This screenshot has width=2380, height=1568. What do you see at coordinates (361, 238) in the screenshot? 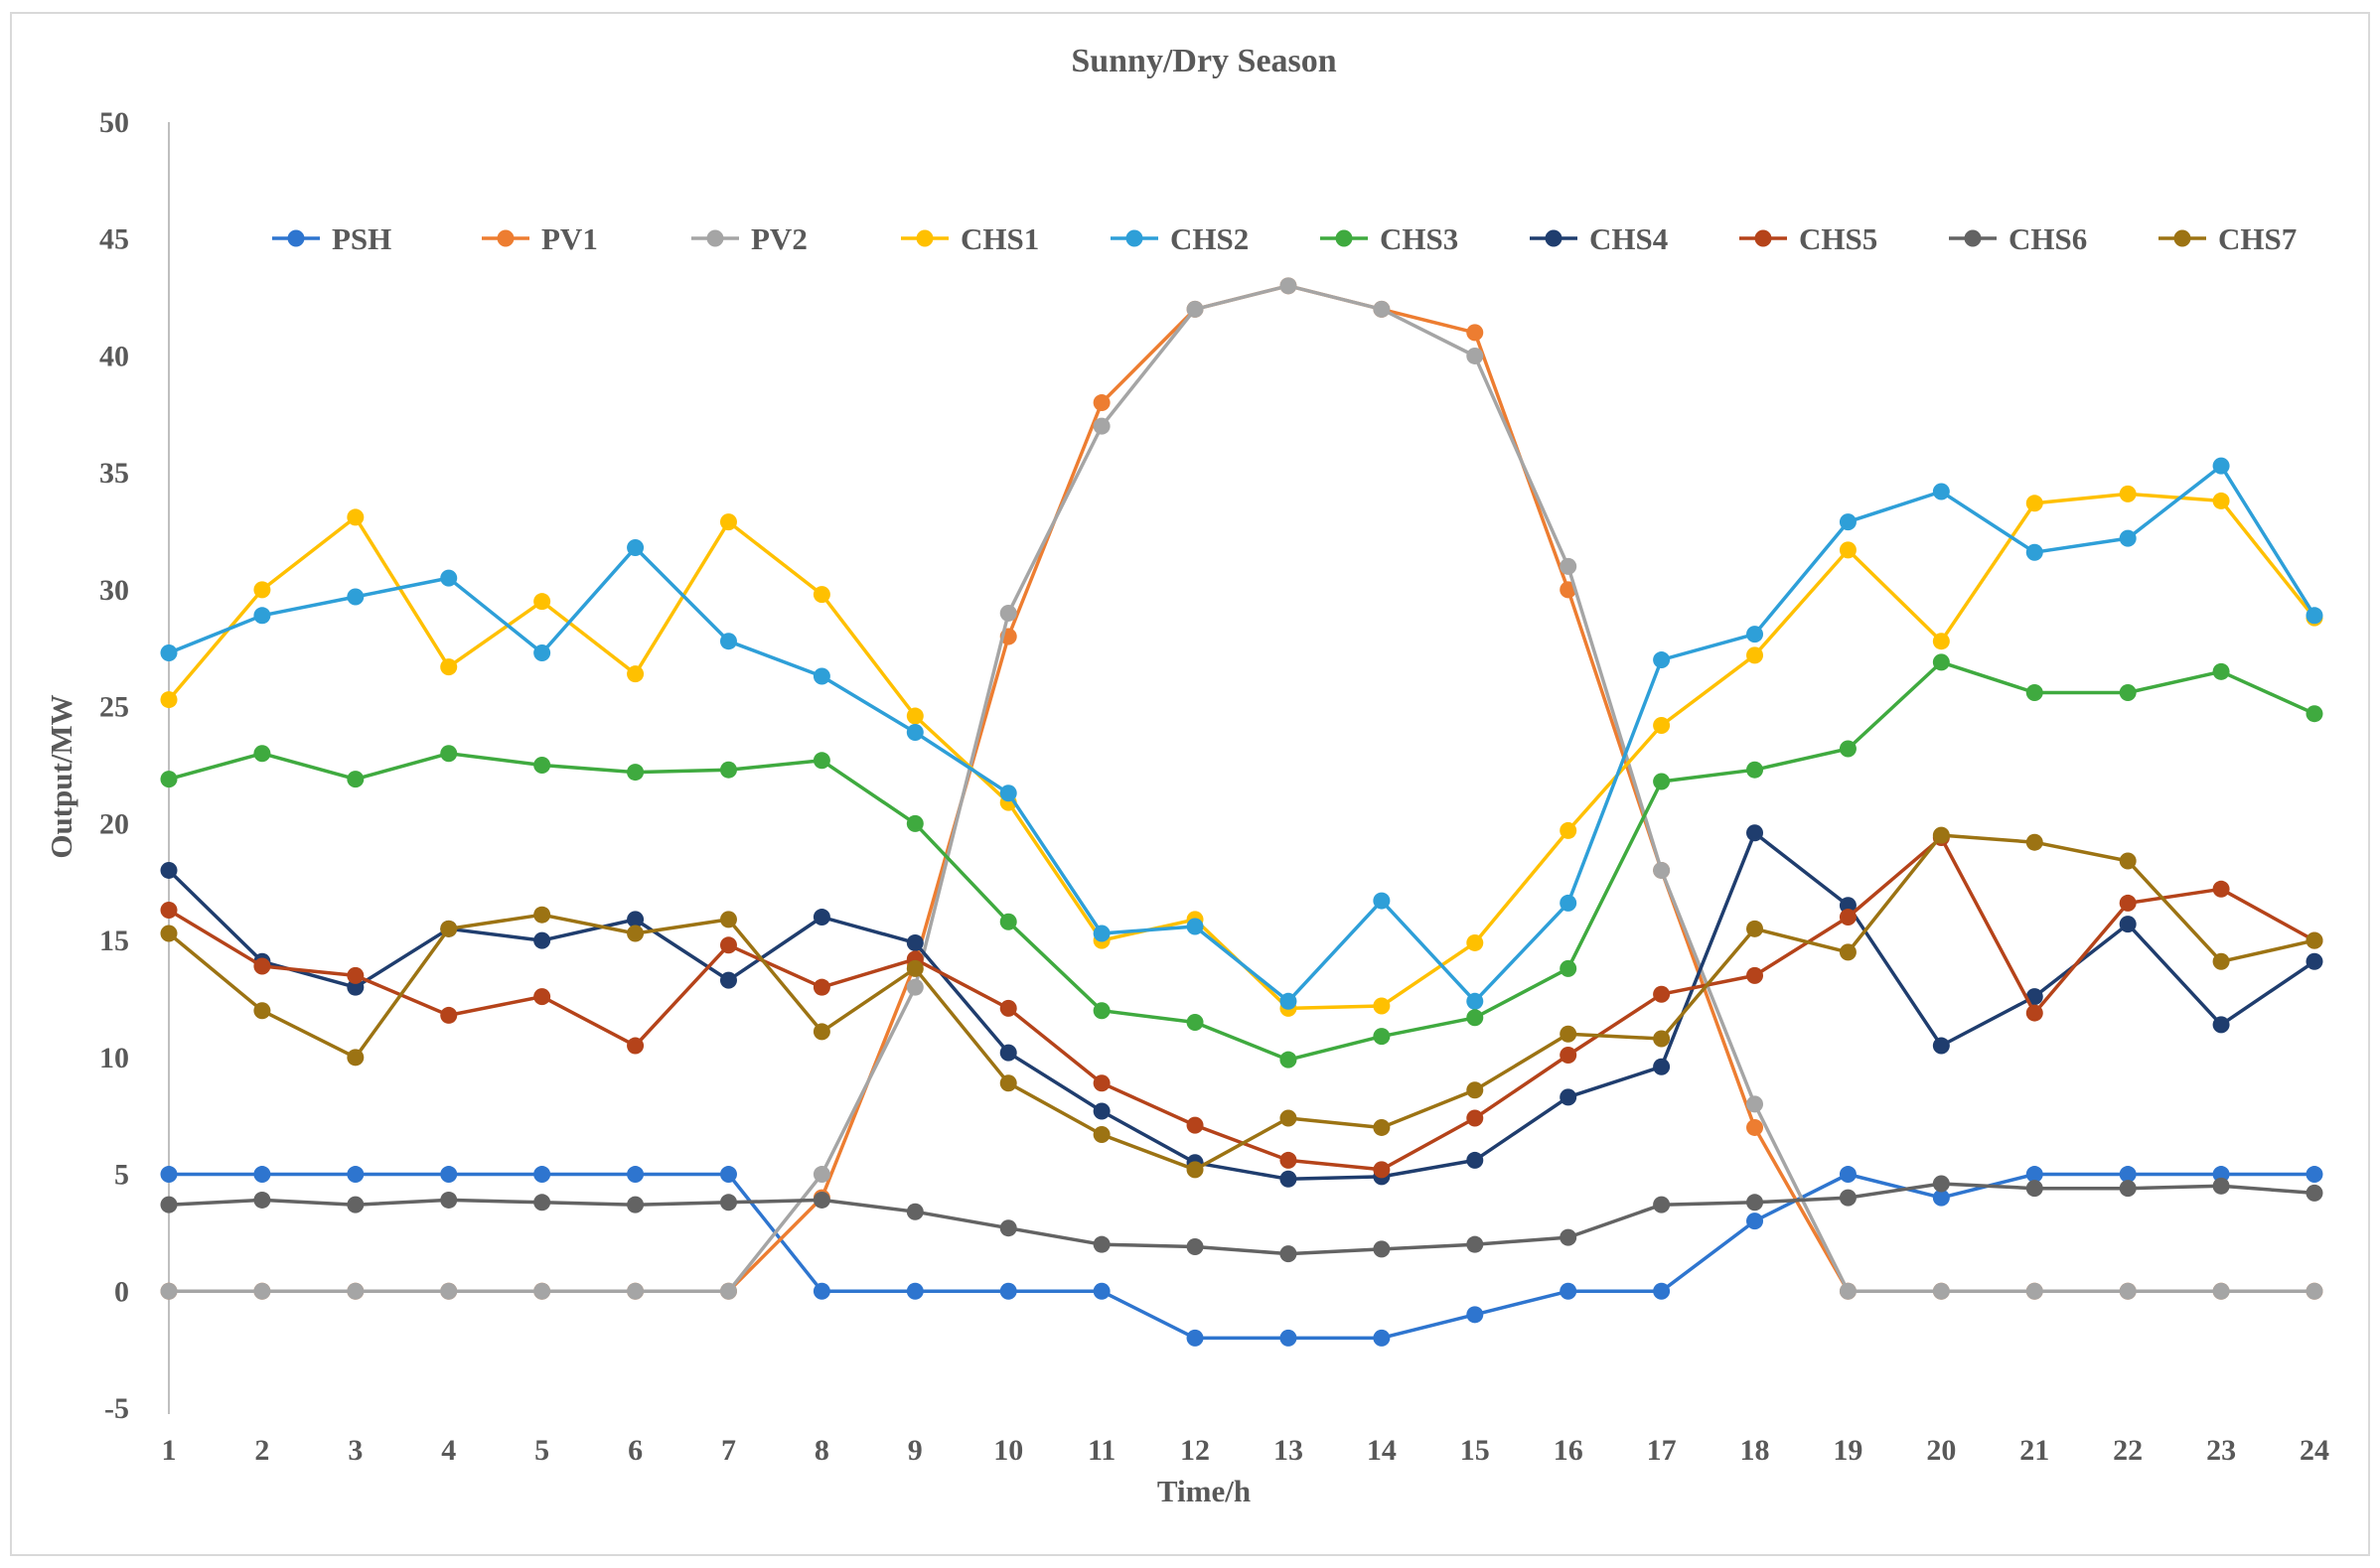
I see `legend-label: PSH` at bounding box center [361, 238].